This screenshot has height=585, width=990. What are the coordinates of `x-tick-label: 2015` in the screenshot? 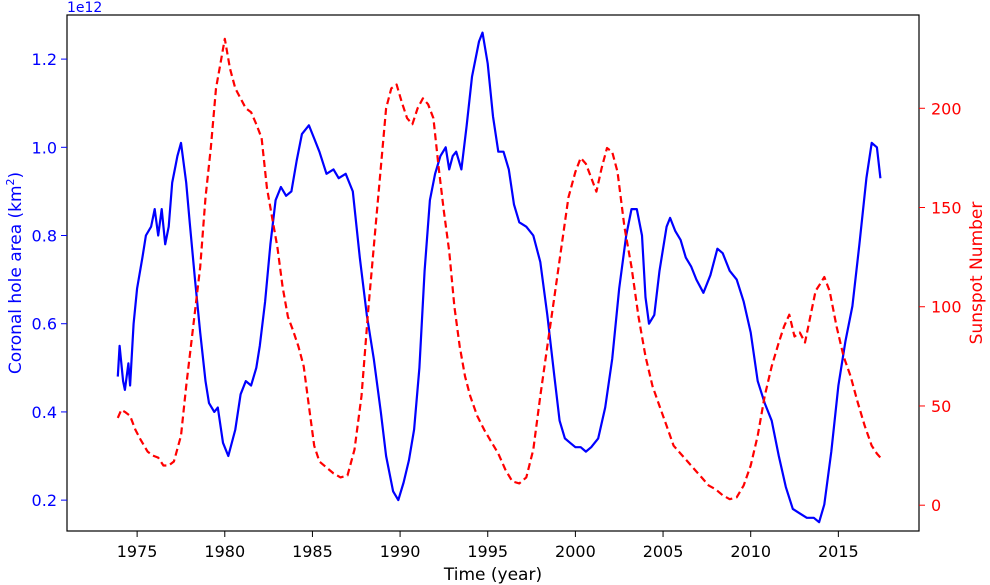 It's located at (838, 551).